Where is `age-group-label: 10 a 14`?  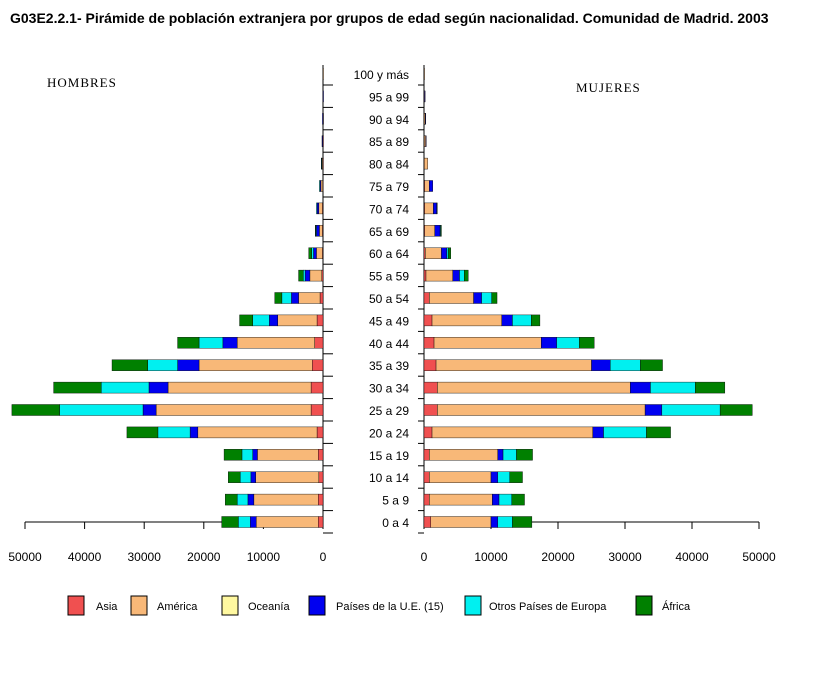
age-group-label: 10 a 14 is located at coordinates (389, 478).